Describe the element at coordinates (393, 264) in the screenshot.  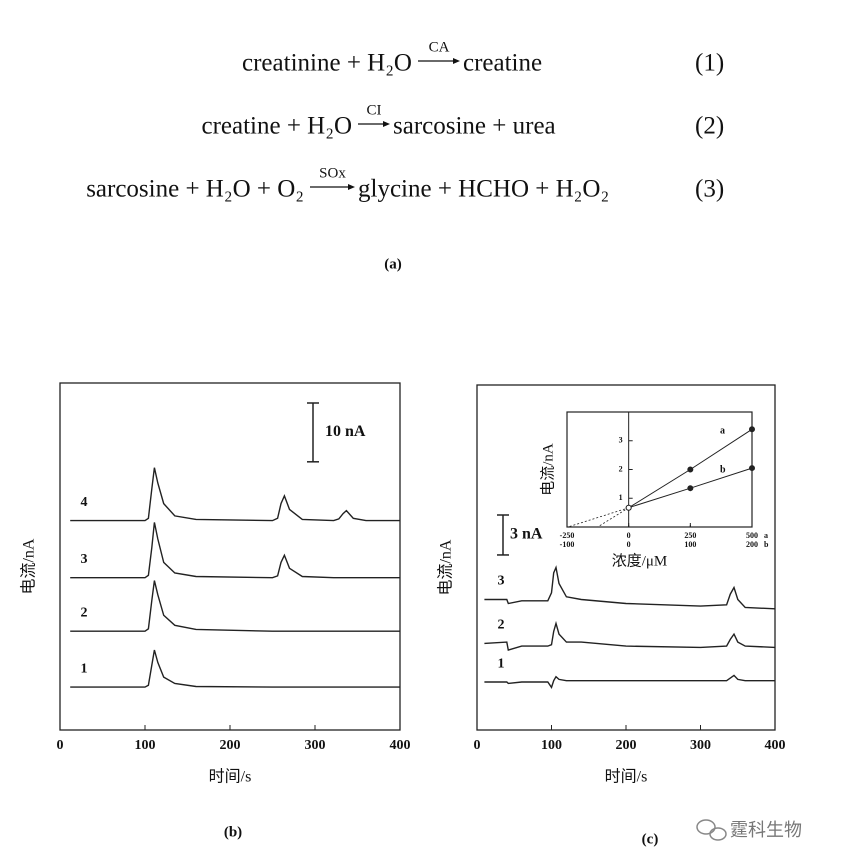
I see `caption: (a)` at that location.